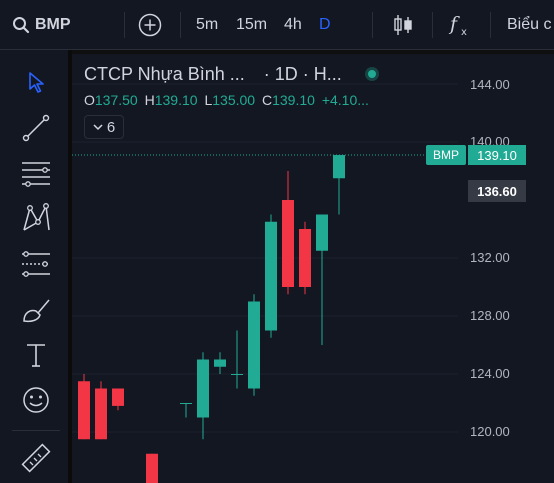 Image resolution: width=554 pixels, height=483 pixels. I want to click on prediction-icon, so click(36, 264).